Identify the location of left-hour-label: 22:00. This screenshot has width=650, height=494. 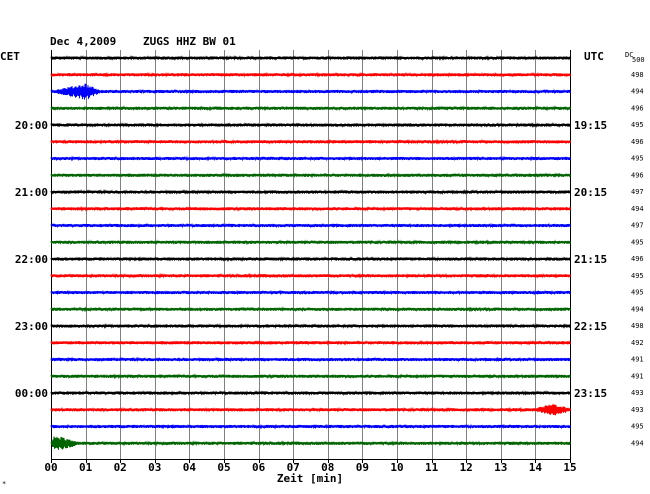
(31, 259).